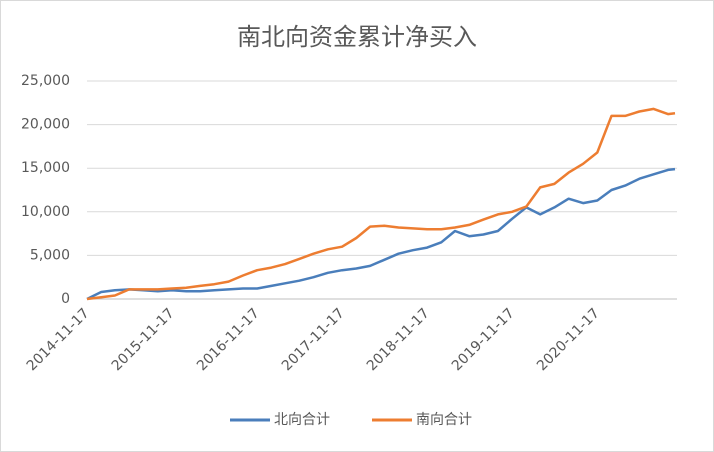 This screenshot has width=714, height=452. What do you see at coordinates (45, 81) in the screenshot?
I see `y-tick-label: 25,000` at bounding box center [45, 81].